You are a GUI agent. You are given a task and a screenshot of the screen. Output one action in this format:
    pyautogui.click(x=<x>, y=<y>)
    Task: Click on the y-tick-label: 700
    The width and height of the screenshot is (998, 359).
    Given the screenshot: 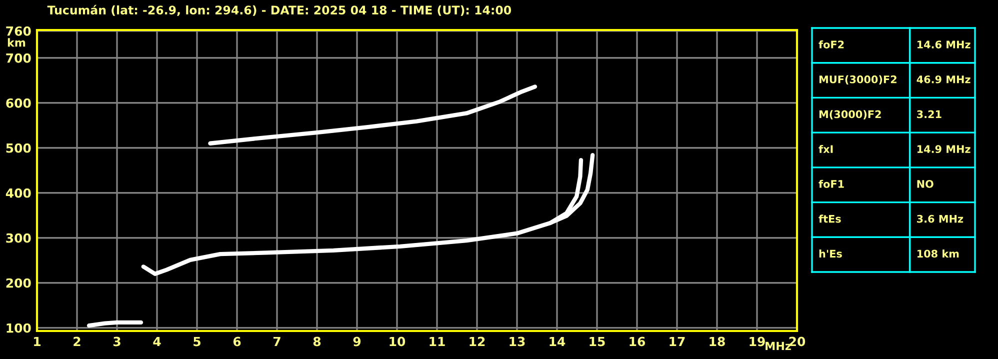 What is the action you would take?
    pyautogui.click(x=18, y=58)
    